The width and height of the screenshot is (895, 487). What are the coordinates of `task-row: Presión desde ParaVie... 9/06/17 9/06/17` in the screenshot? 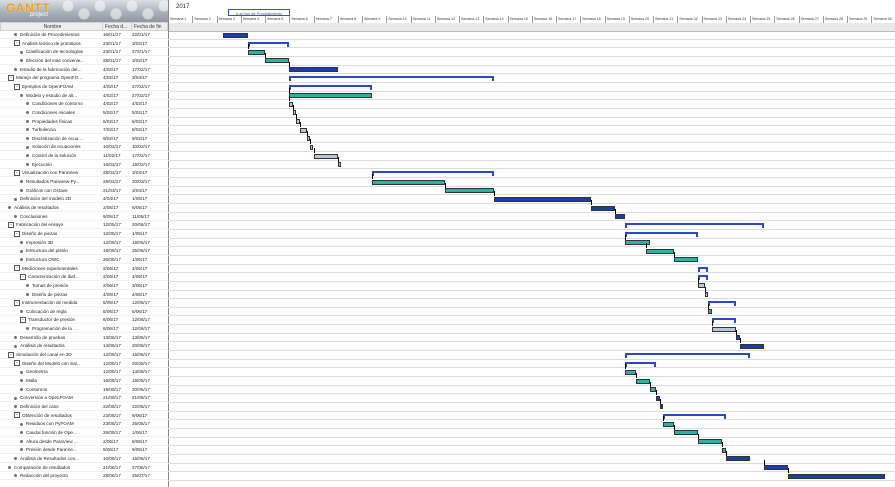 It's located at (84, 450).